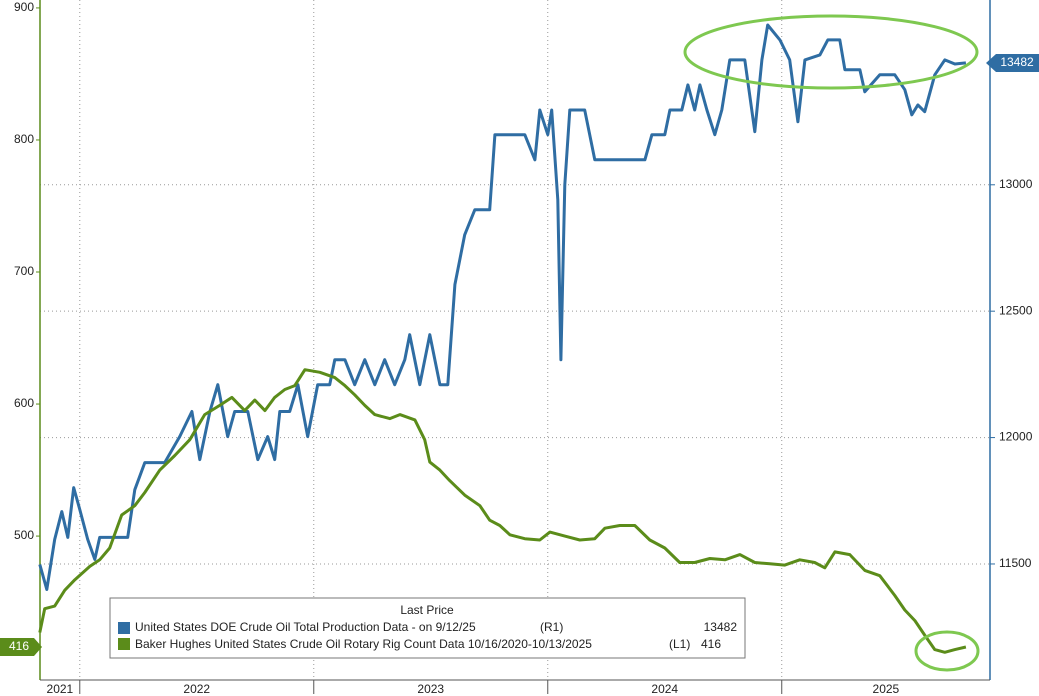 The image size is (1039, 696). What do you see at coordinates (1017, 62) in the screenshot?
I see `last-value-label: 13482` at bounding box center [1017, 62].